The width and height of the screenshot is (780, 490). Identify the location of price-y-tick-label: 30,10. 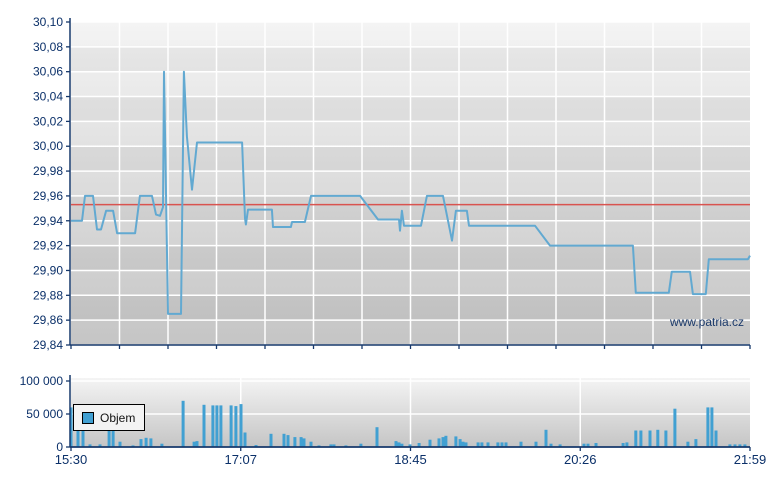
(48, 22).